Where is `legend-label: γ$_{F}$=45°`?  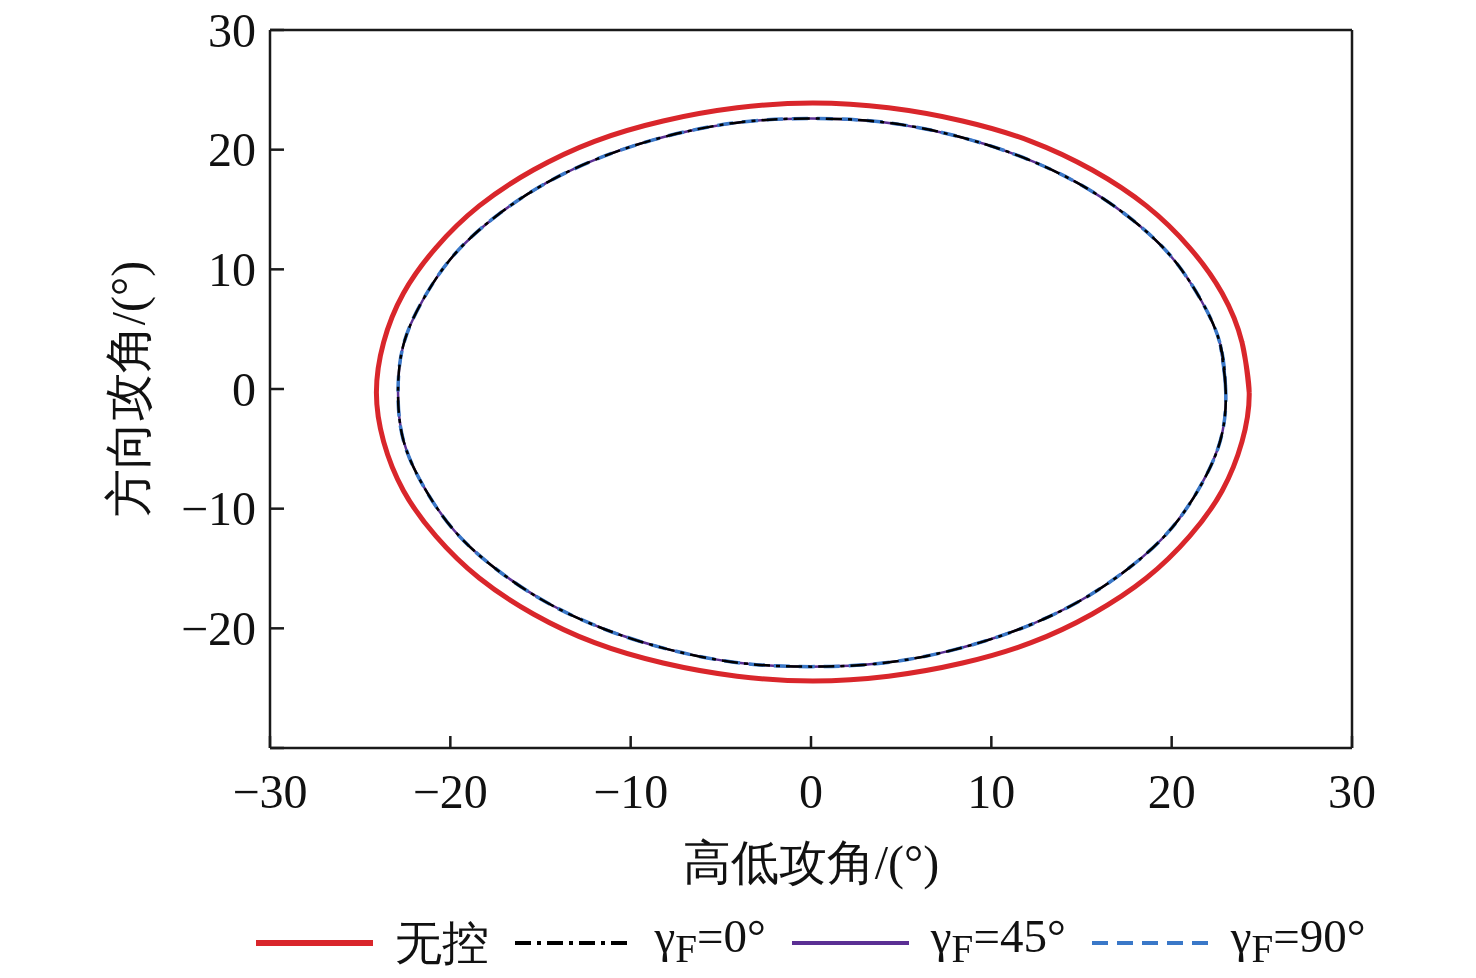 legend-label: γ$_{F}$=45° is located at coordinates (998, 941).